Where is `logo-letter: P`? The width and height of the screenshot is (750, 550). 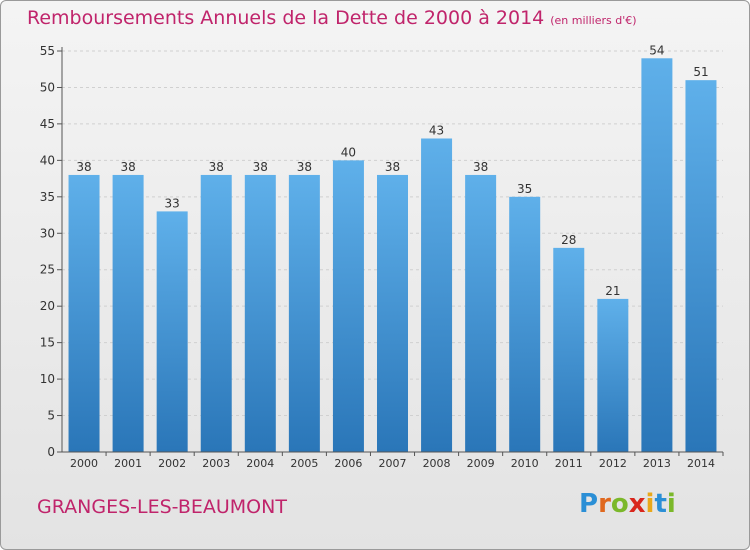
logo-letter: P is located at coordinates (589, 504).